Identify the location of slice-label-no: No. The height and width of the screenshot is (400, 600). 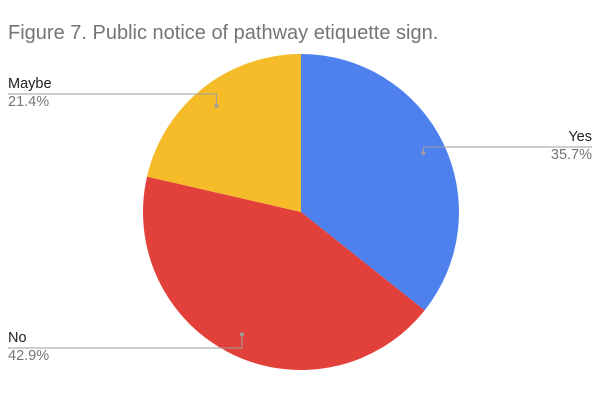
(17, 338).